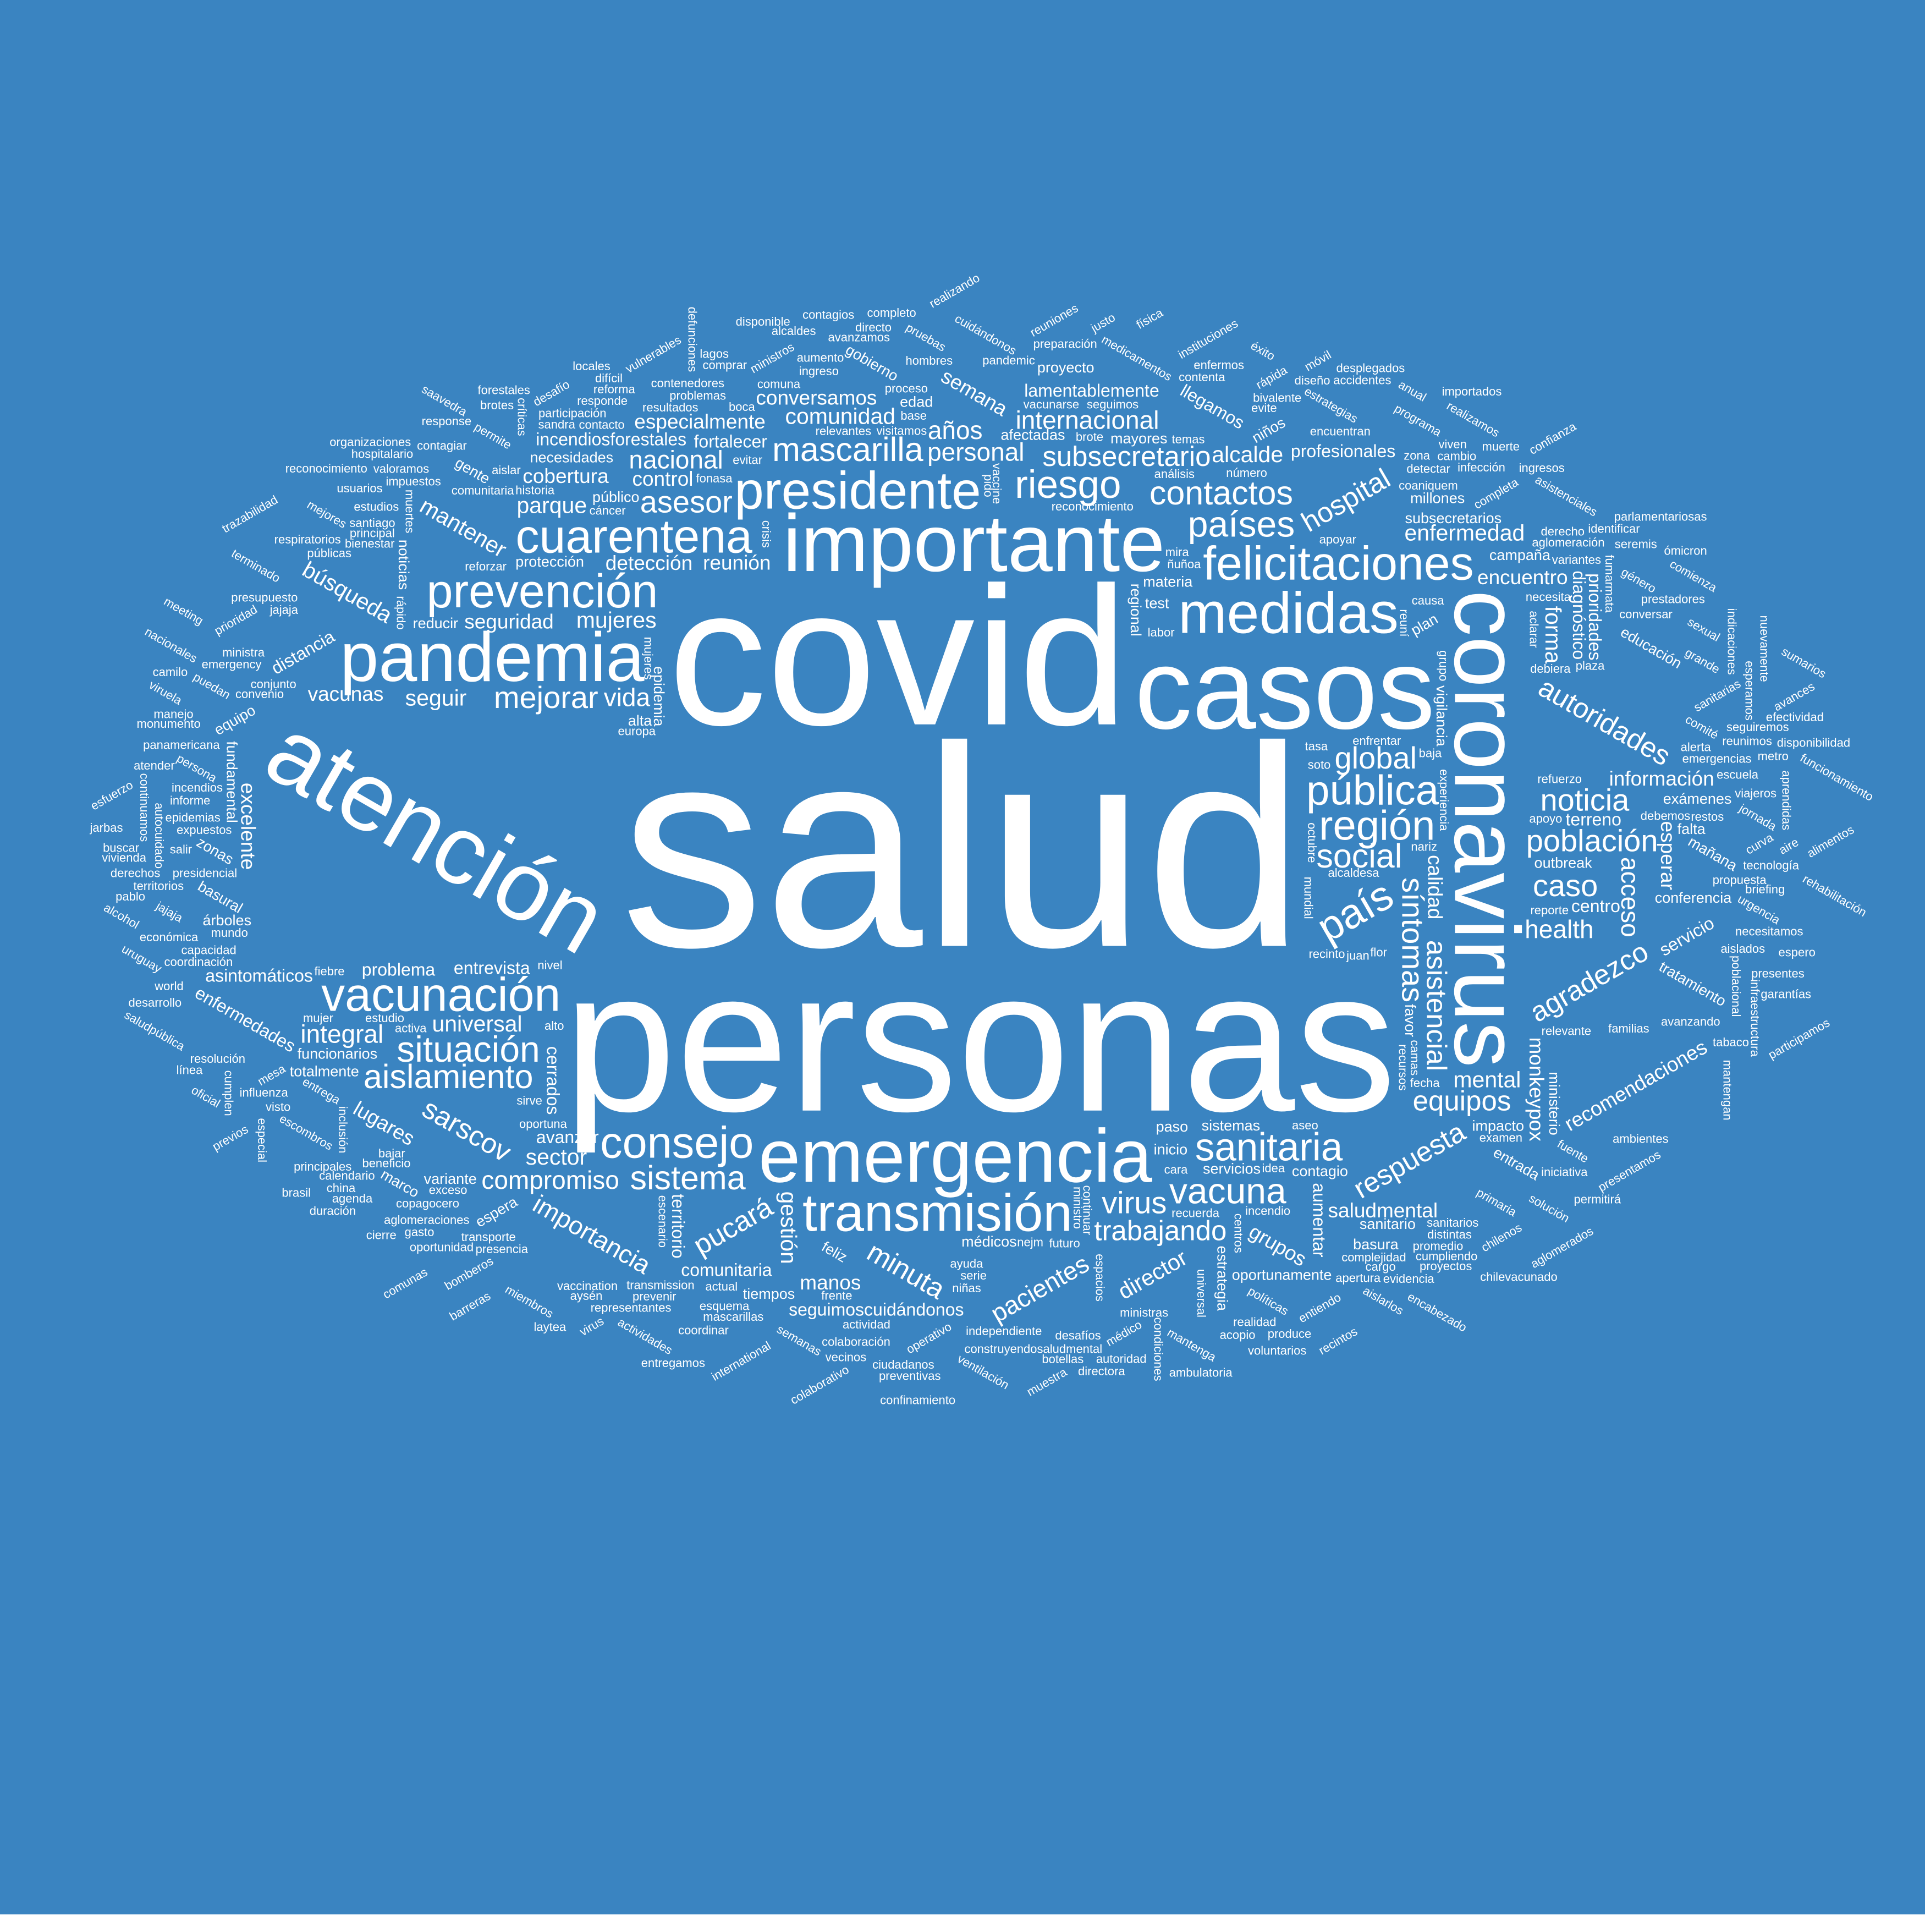  What do you see at coordinates (1178, 552) in the screenshot?
I see `cloud-word: mira` at bounding box center [1178, 552].